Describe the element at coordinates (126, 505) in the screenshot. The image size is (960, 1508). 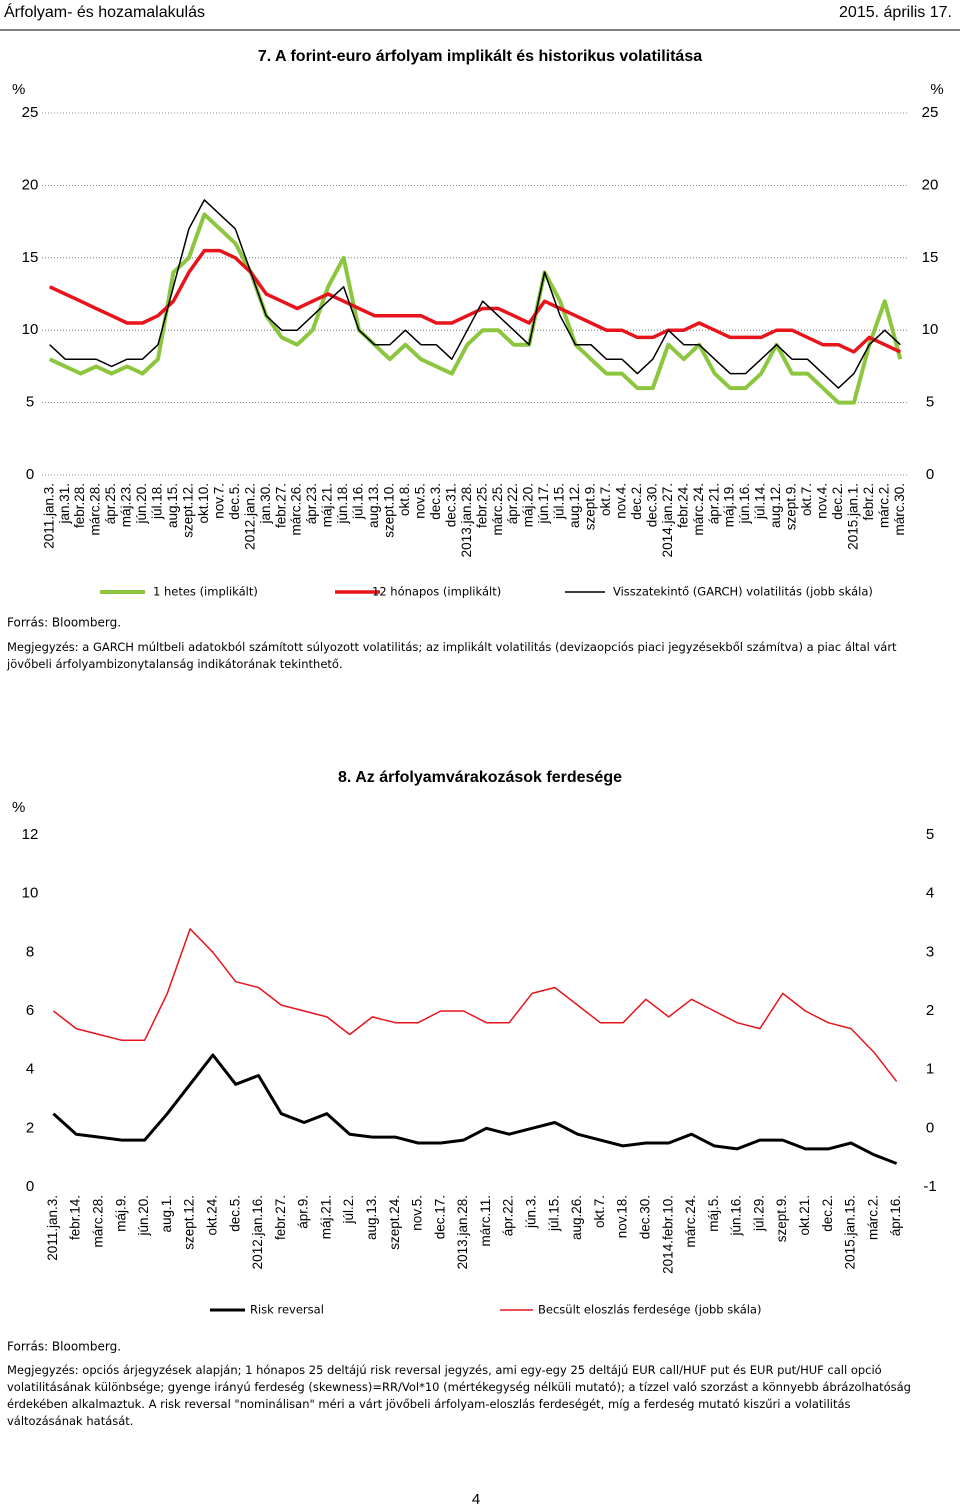
I see `x-tick-label: máj.23.` at that location.